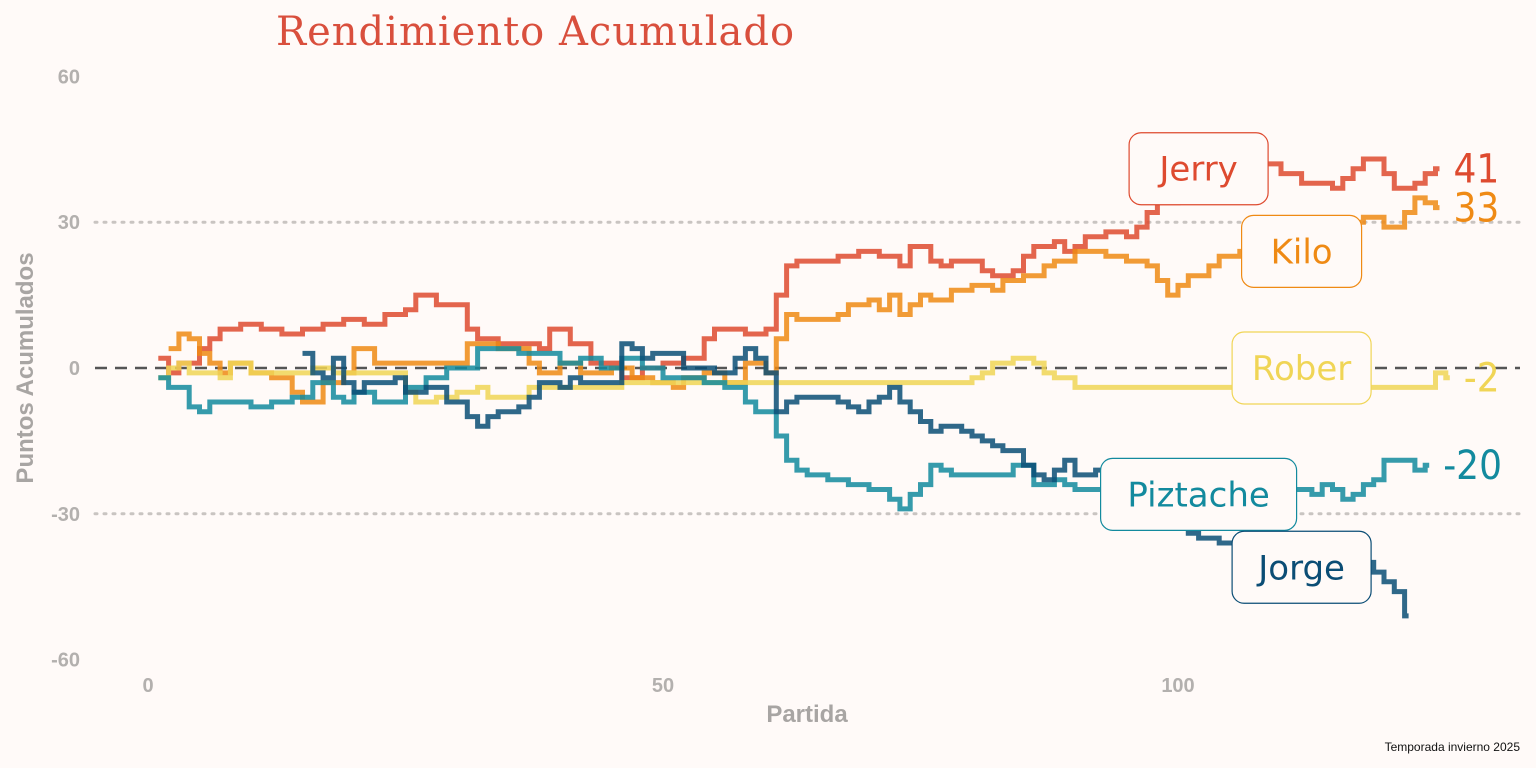 This screenshot has width=1536, height=768. Describe the element at coordinates (65, 515) in the screenshot. I see `y-tick-label: -30` at that location.